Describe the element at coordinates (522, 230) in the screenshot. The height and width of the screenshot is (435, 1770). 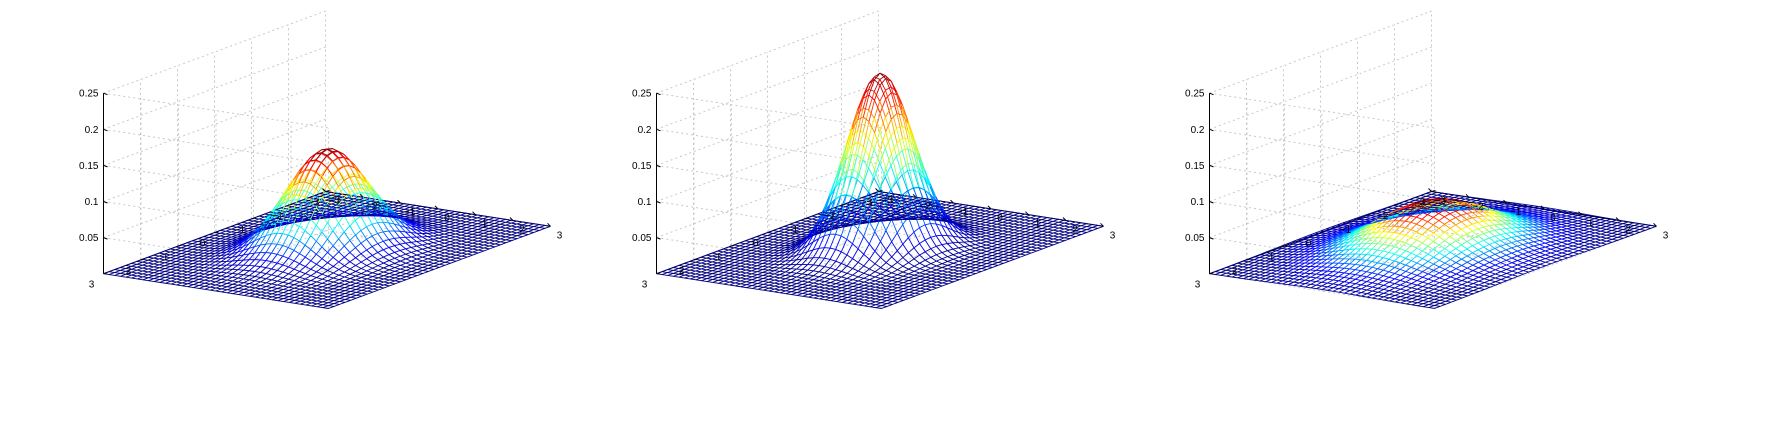
I see `x-tick-label: 2` at that location.